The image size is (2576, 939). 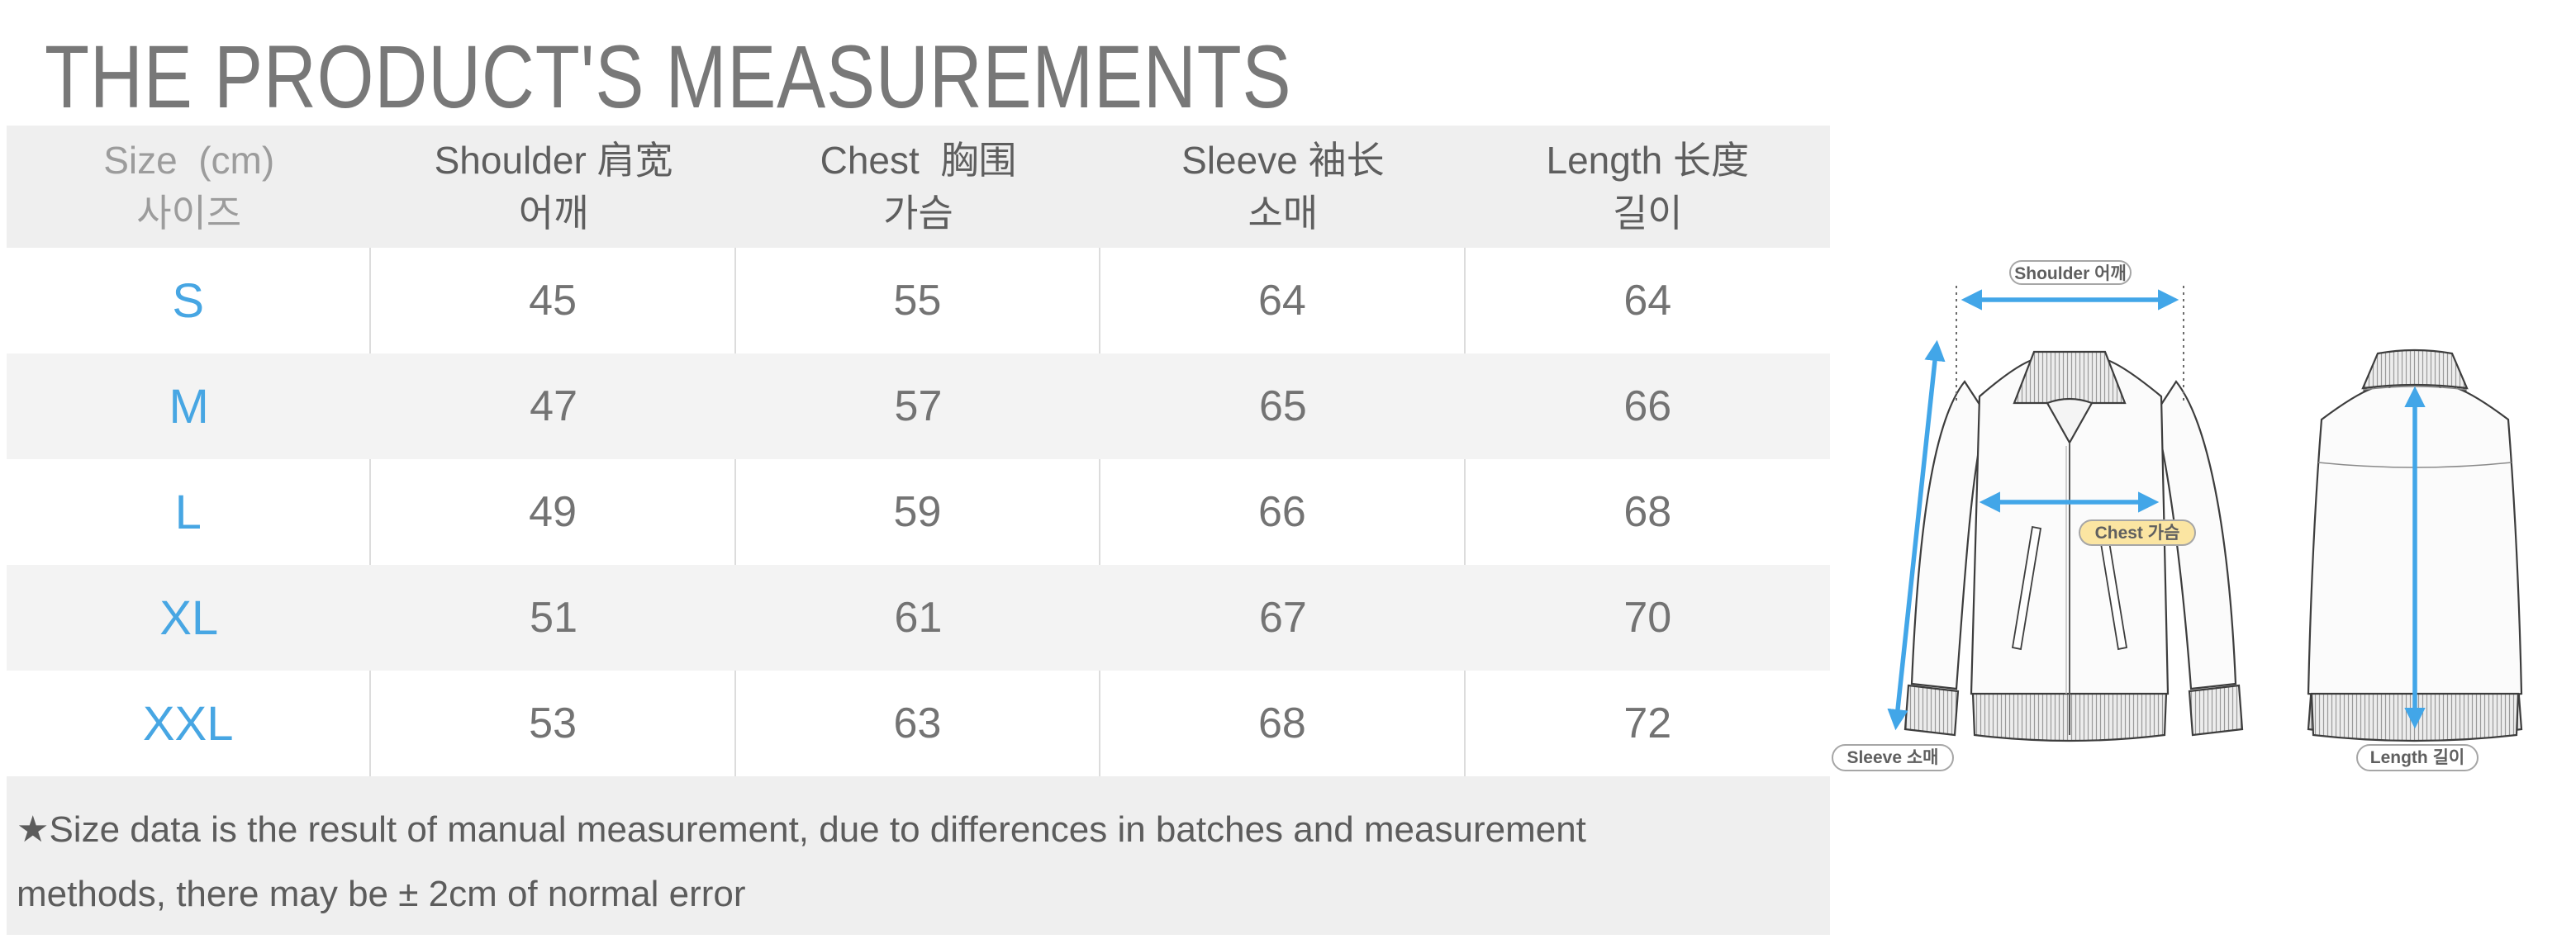 I want to click on shoulder-value: 47, so click(x=553, y=406).